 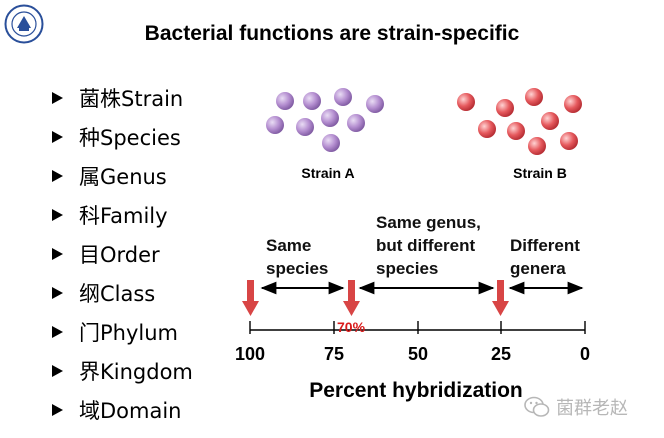 I want to click on rank-item-genus: 属Genus, so click(x=122, y=175).